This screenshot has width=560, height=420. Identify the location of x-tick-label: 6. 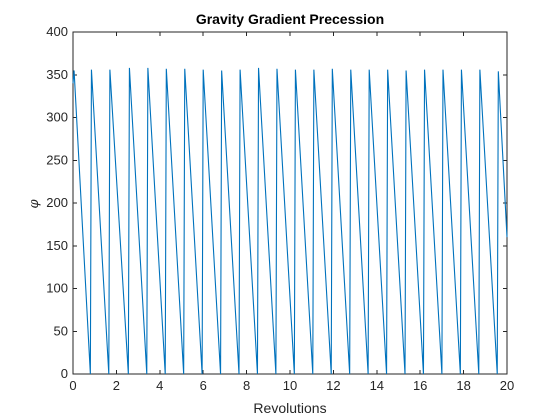
(203, 385).